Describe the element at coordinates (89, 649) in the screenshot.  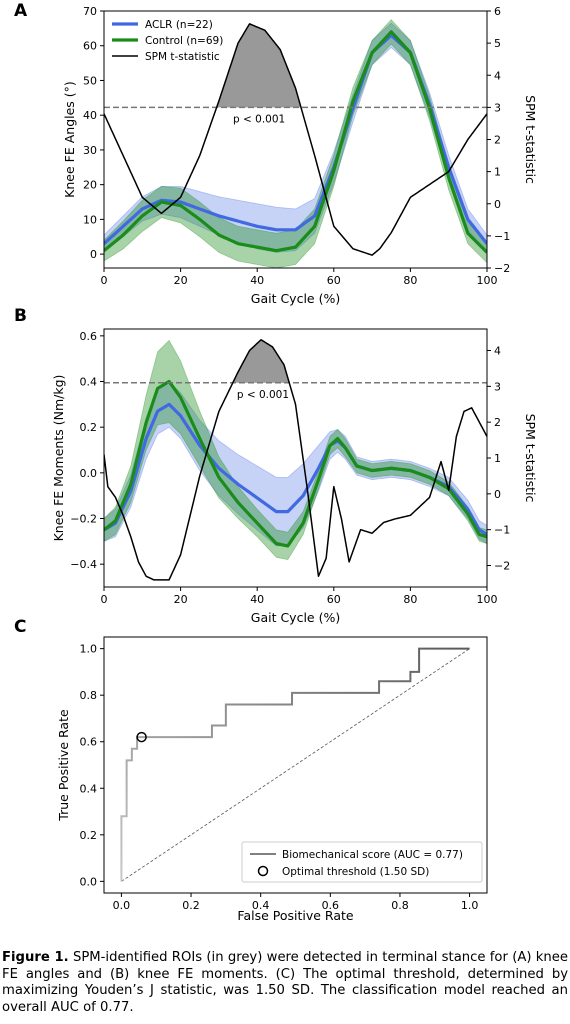
I see `y-tick-label: 1.0` at that location.